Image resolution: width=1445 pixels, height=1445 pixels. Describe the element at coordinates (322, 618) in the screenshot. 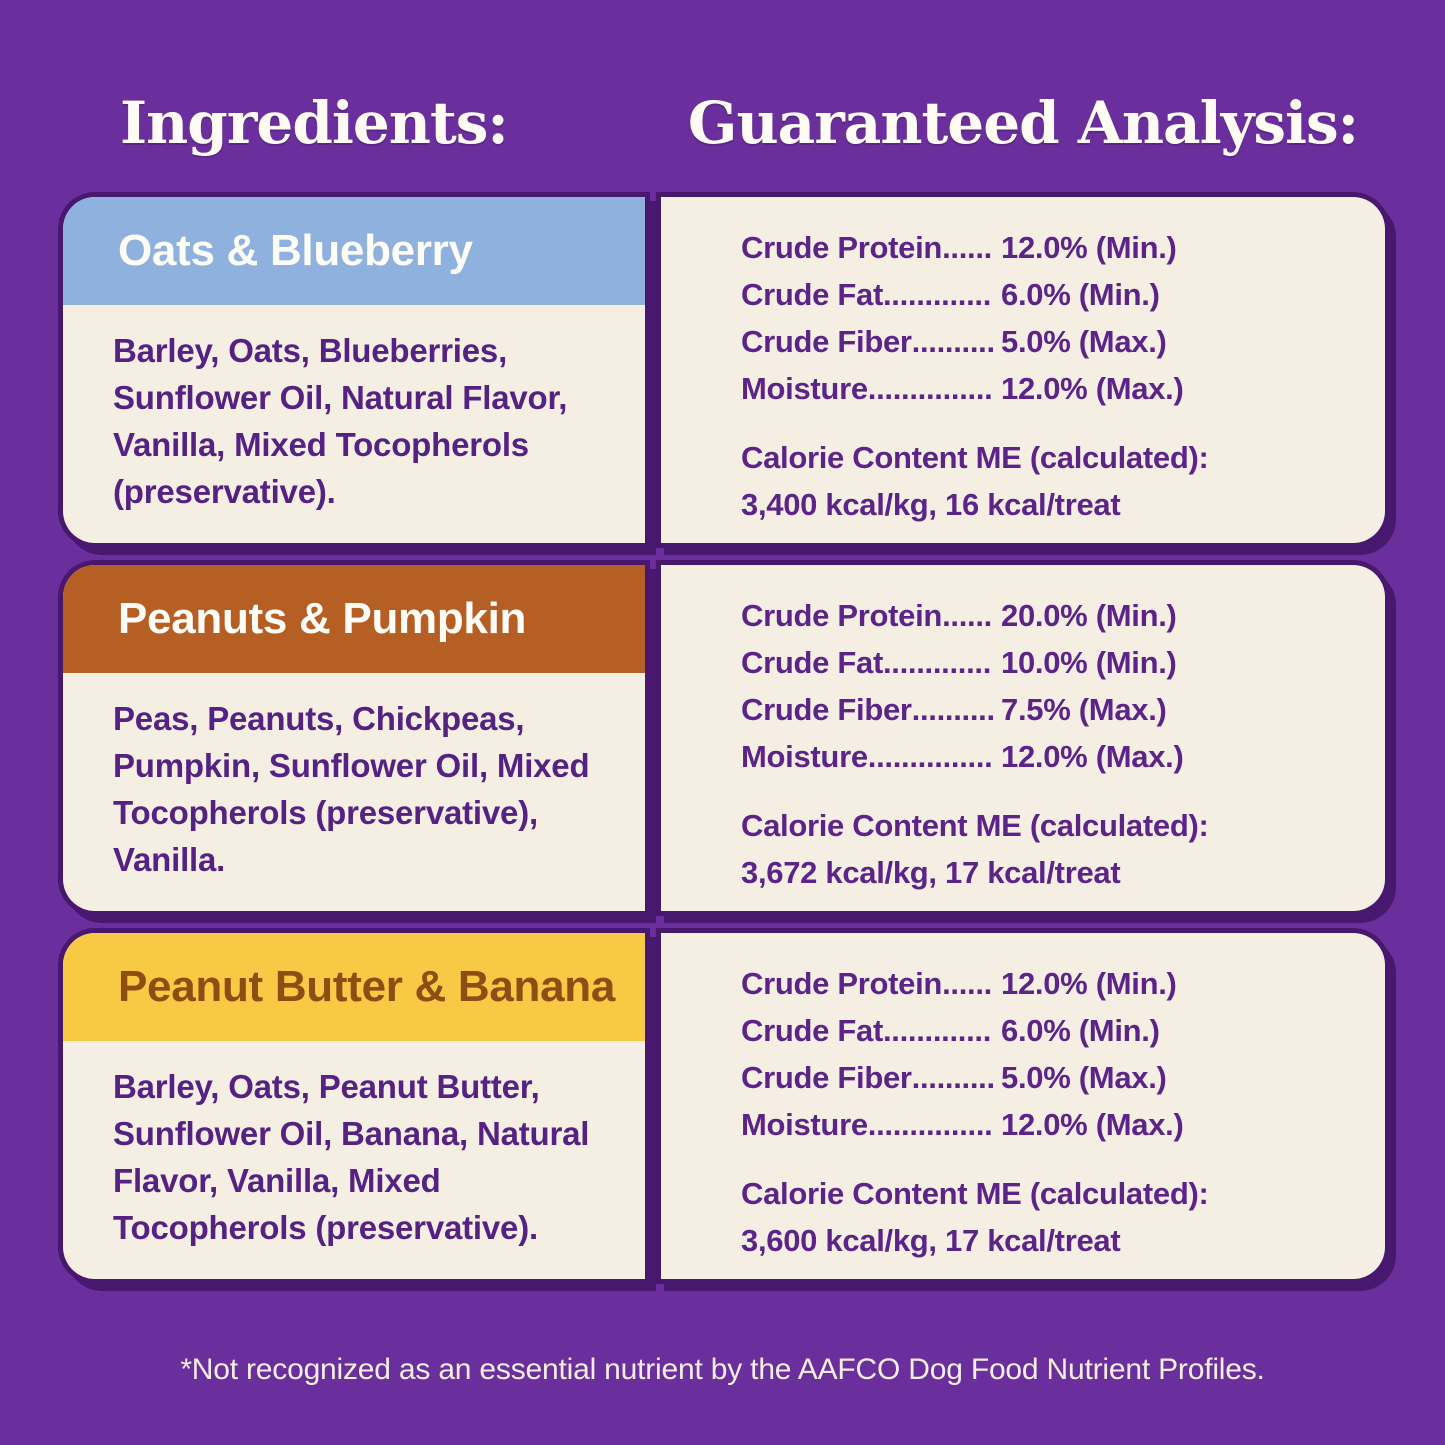

I see `flavor-title-peanuts-pumpkin: Peanuts & Pumpkin` at that location.